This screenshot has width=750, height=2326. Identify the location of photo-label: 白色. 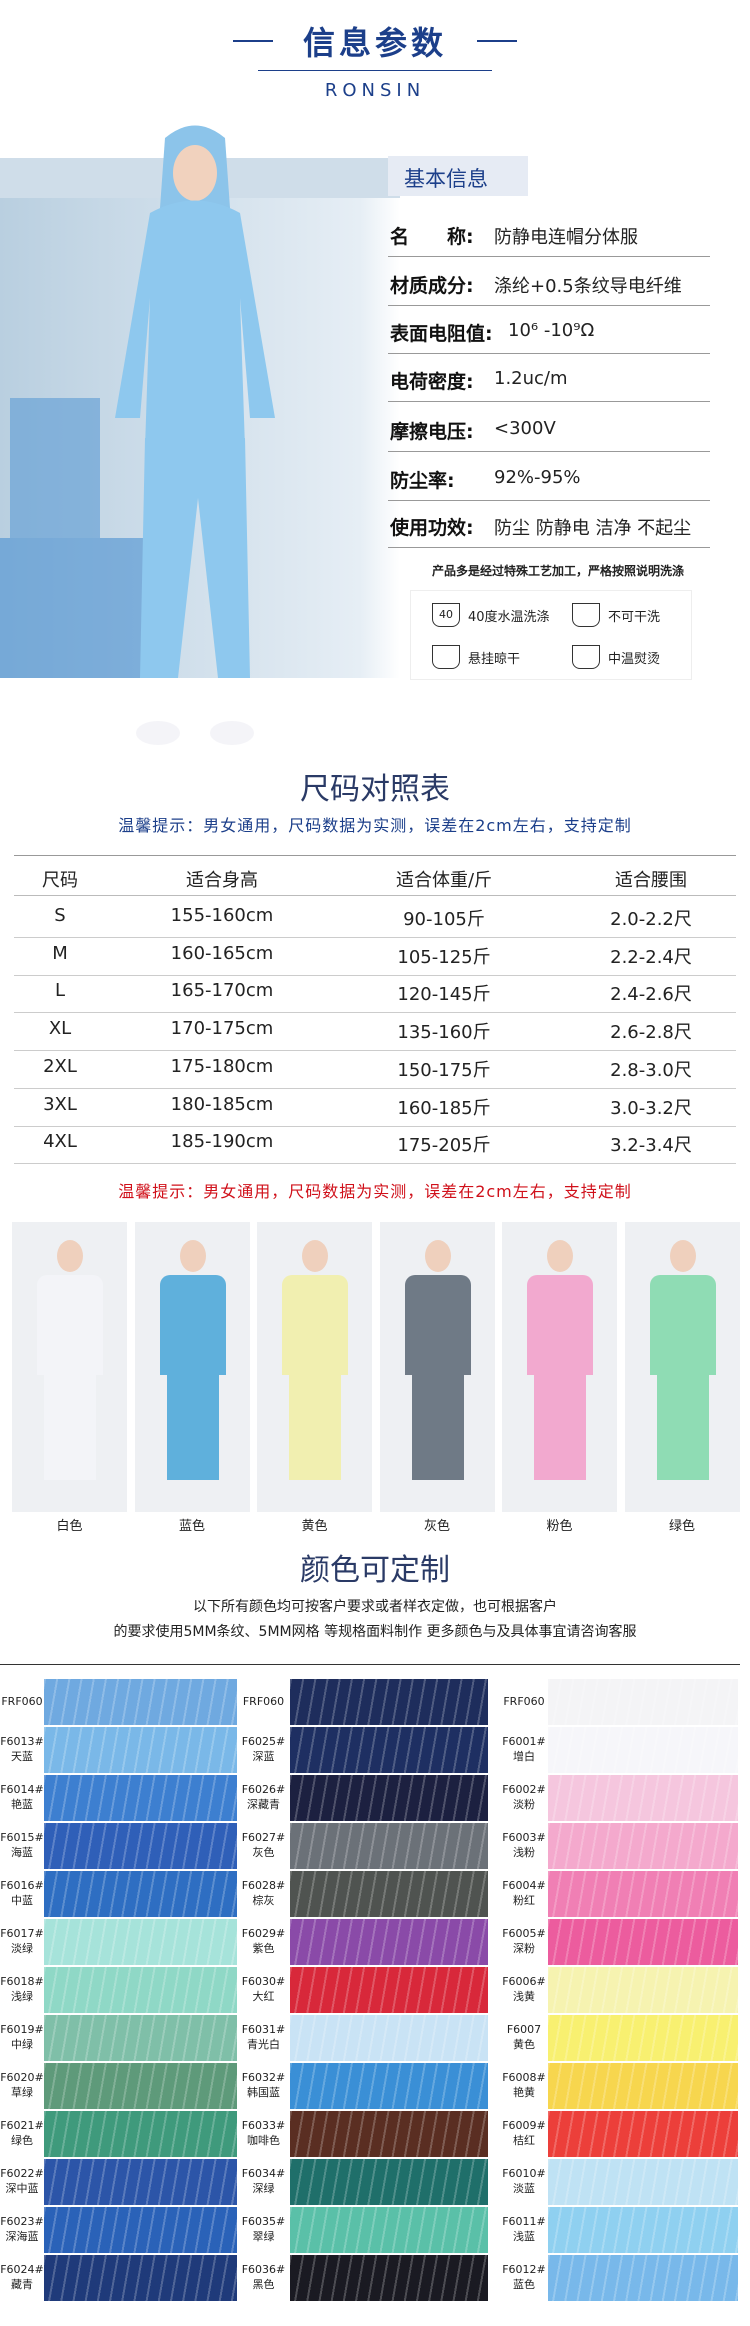
(69, 1526).